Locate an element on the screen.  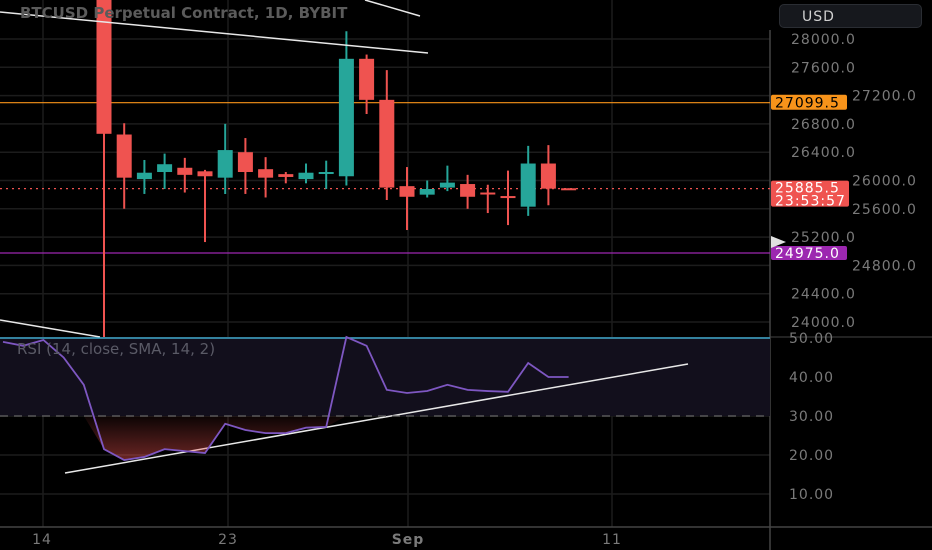
alert-price-tag is located at coordinates (809, 102).